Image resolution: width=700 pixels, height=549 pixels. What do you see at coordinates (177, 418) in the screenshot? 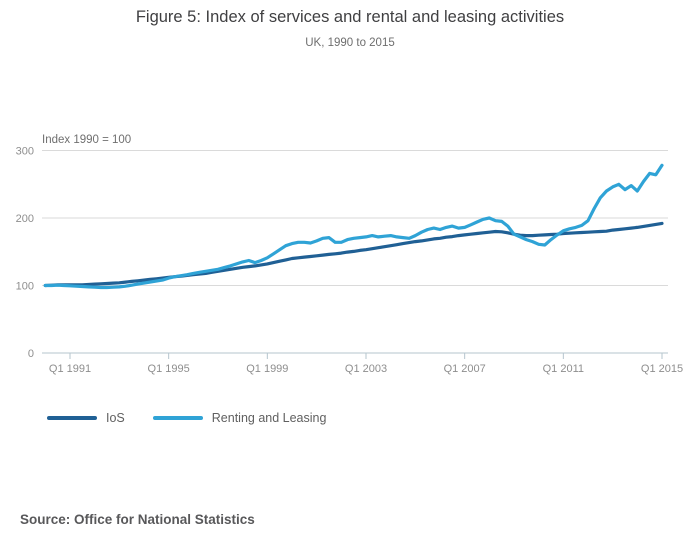
I see `legend-swatch-renting` at bounding box center [177, 418].